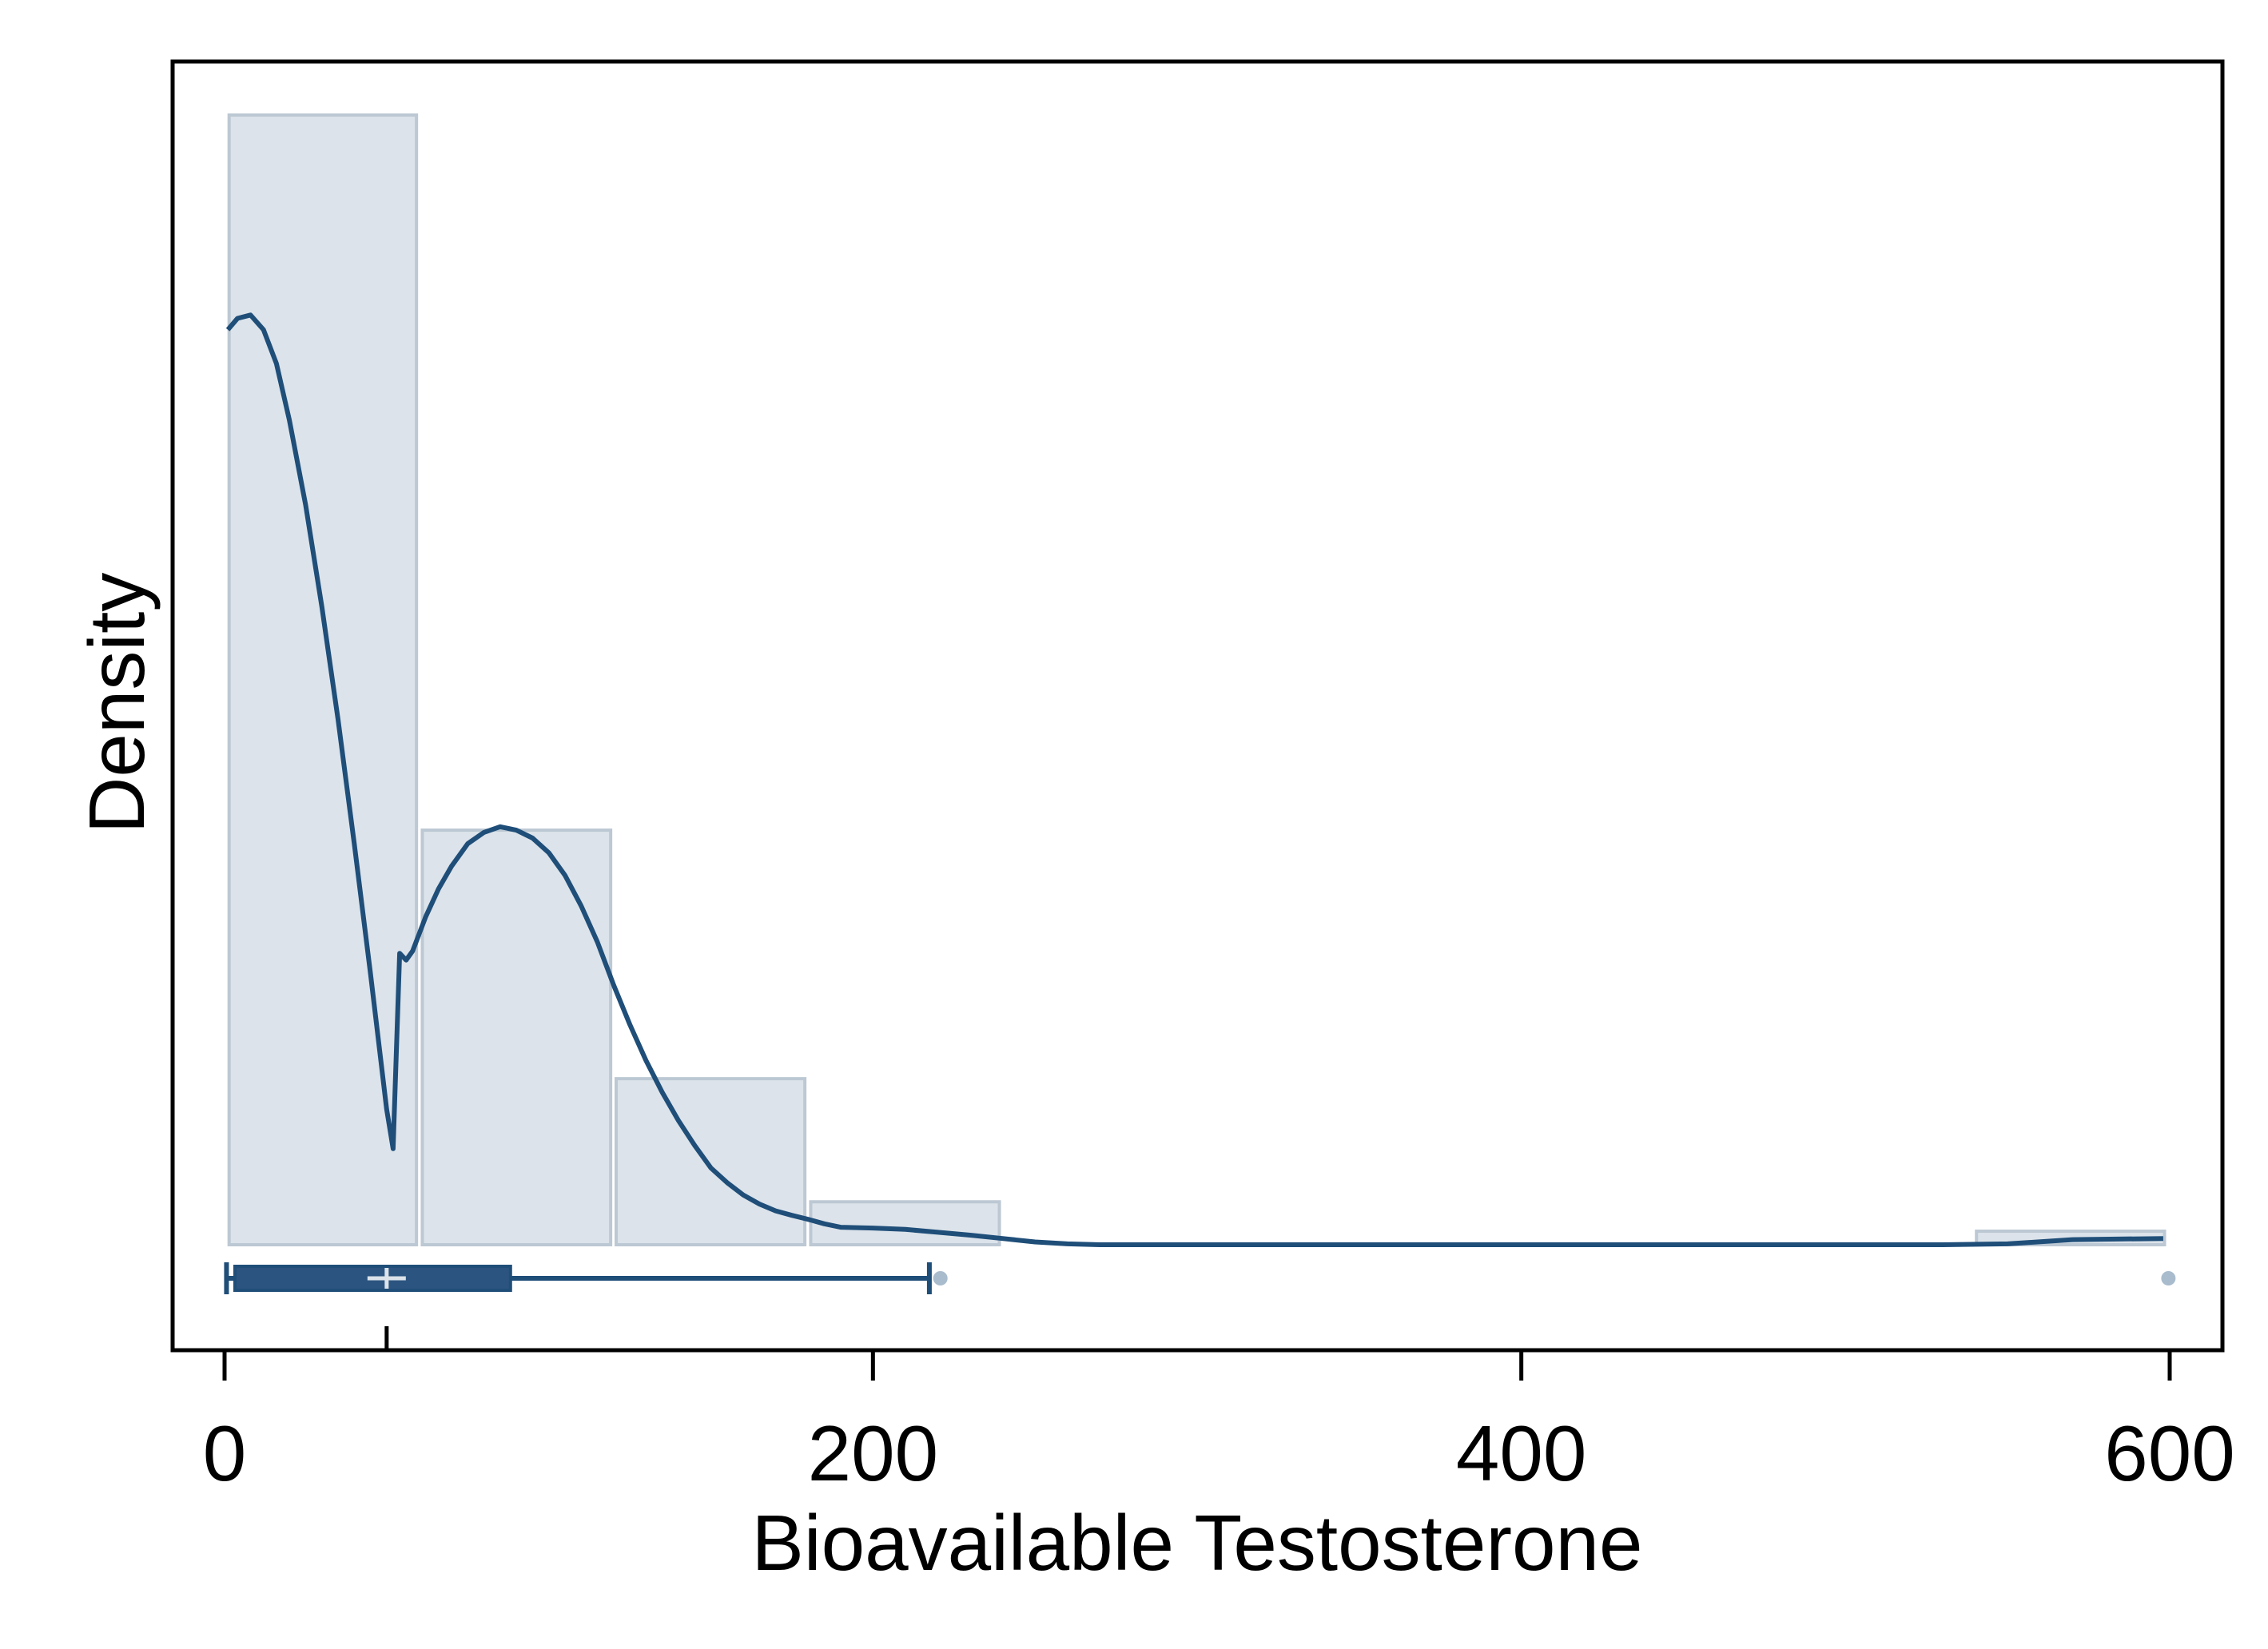 The width and height of the screenshot is (2268, 1649). Describe the element at coordinates (2169, 1453) in the screenshot. I see `x-tick-label-600: 600` at that location.